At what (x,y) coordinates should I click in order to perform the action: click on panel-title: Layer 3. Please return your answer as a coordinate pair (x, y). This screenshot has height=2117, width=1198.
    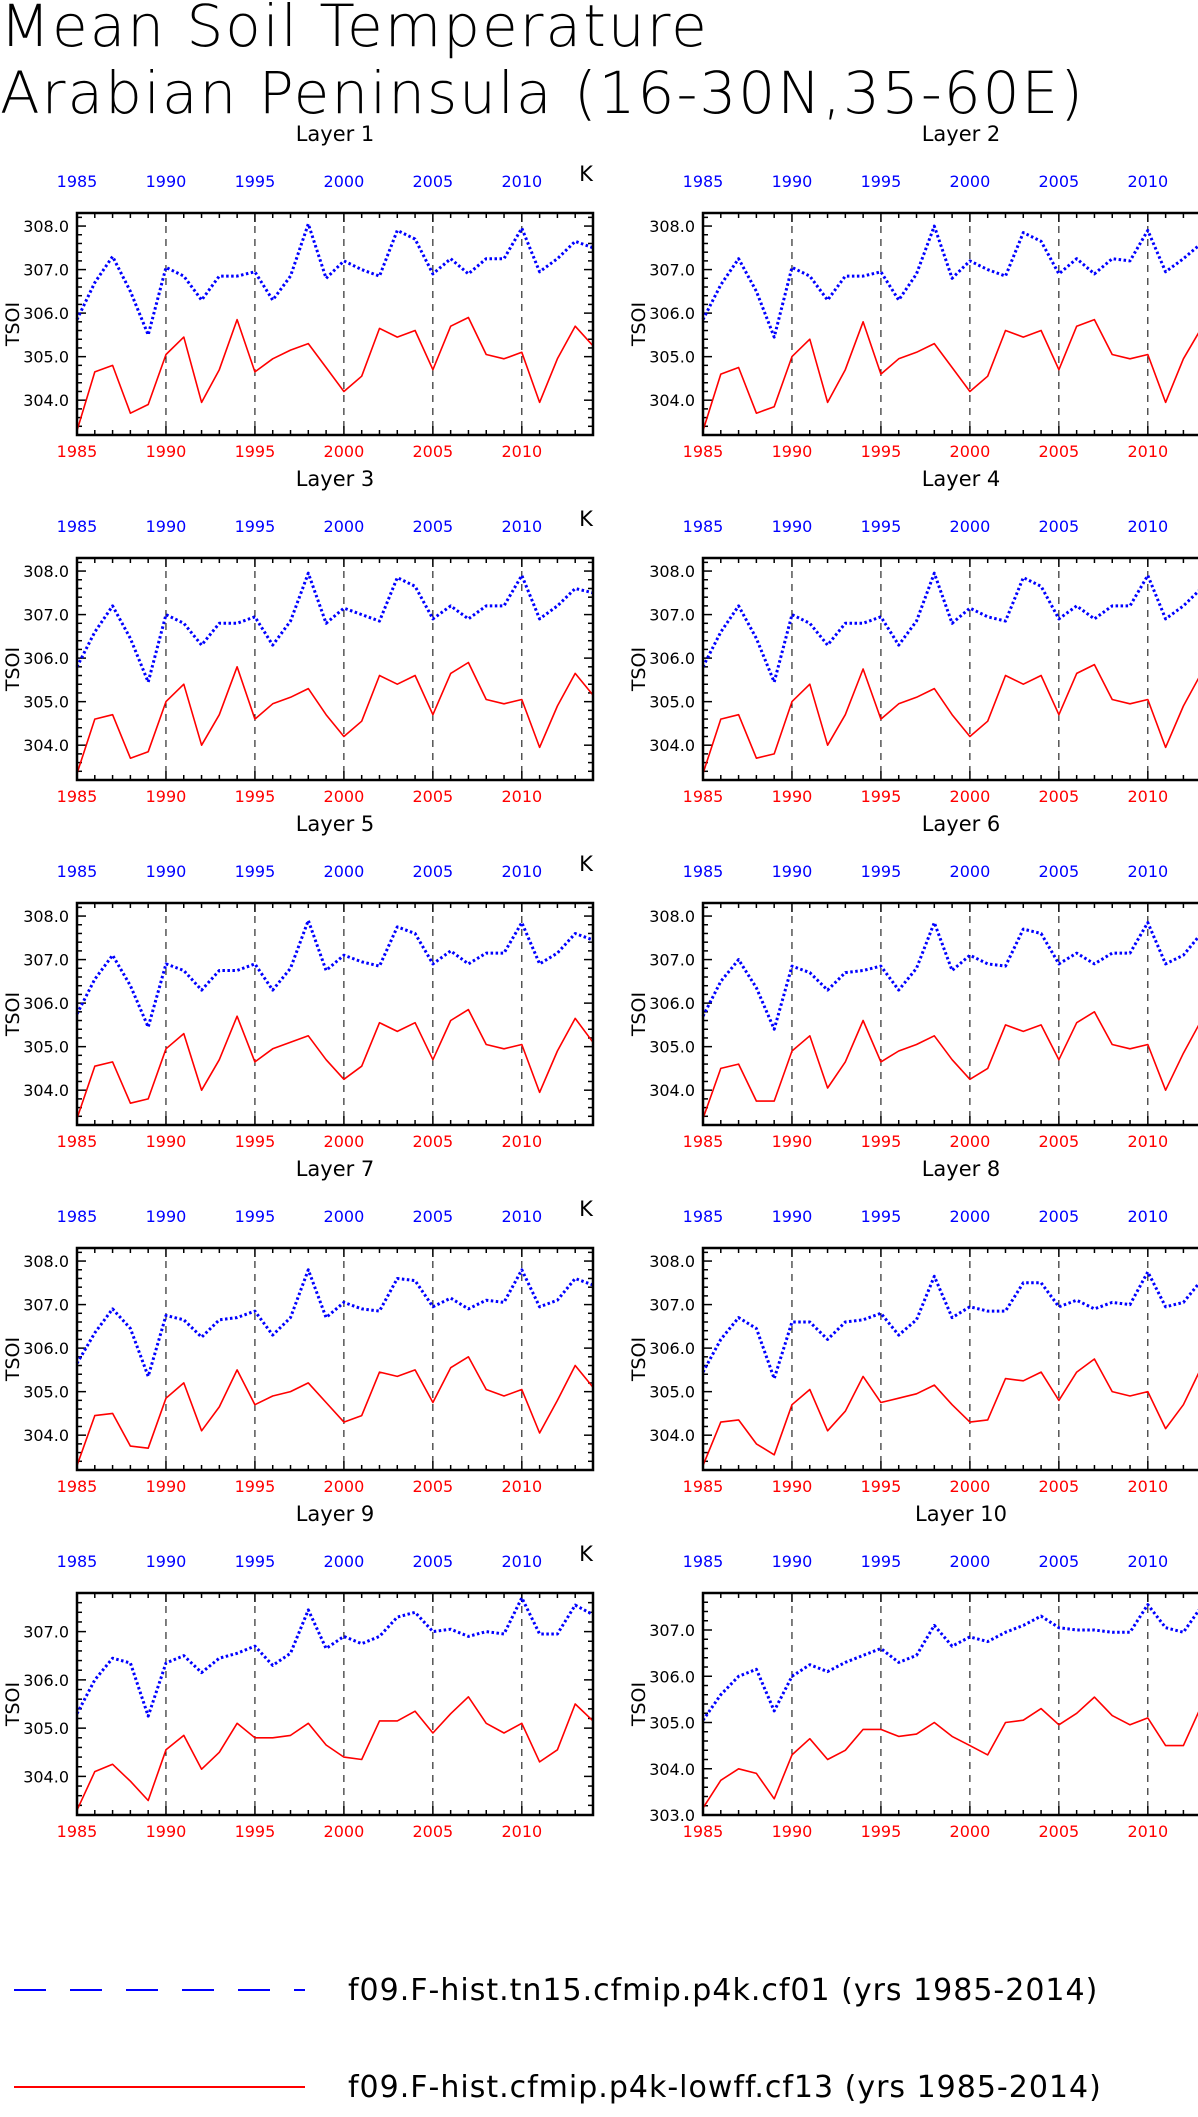
    Looking at the image, I should click on (335, 479).